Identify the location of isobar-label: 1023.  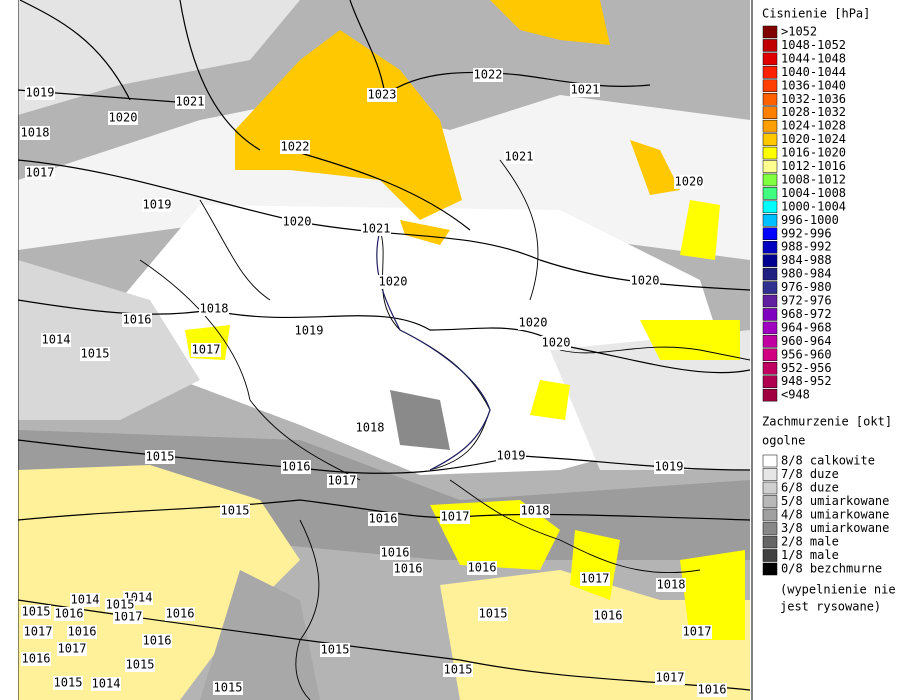
(382, 95).